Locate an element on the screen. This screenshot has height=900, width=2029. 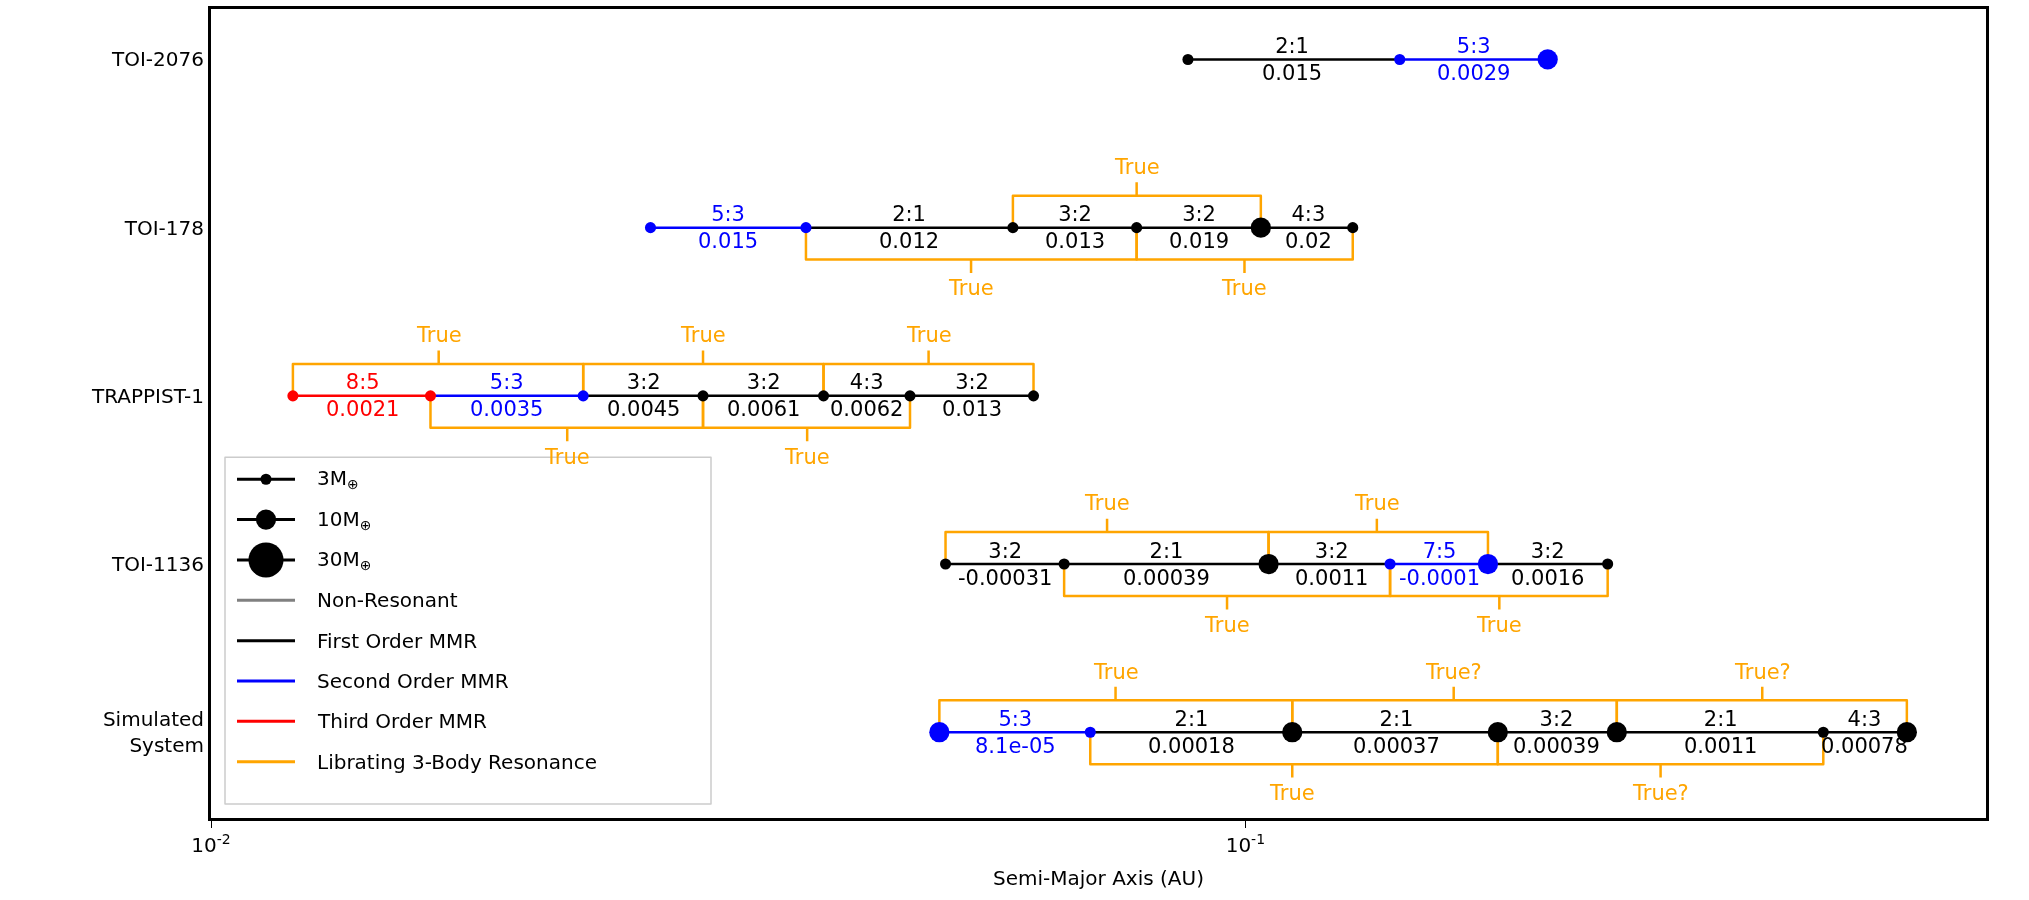
annotation: 8:5 0.0021 is located at coordinates (363, 396).